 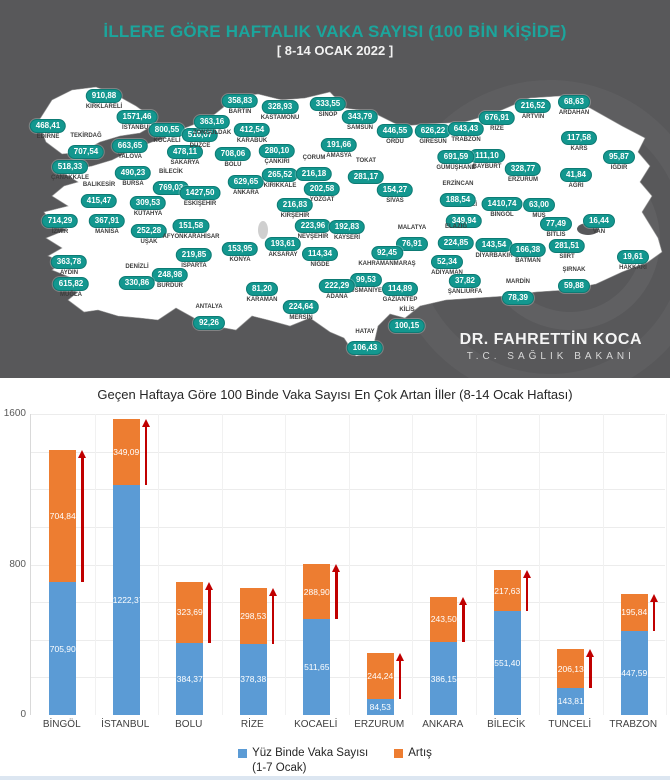 I want to click on province-label: MALATYA, so click(x=412, y=228).